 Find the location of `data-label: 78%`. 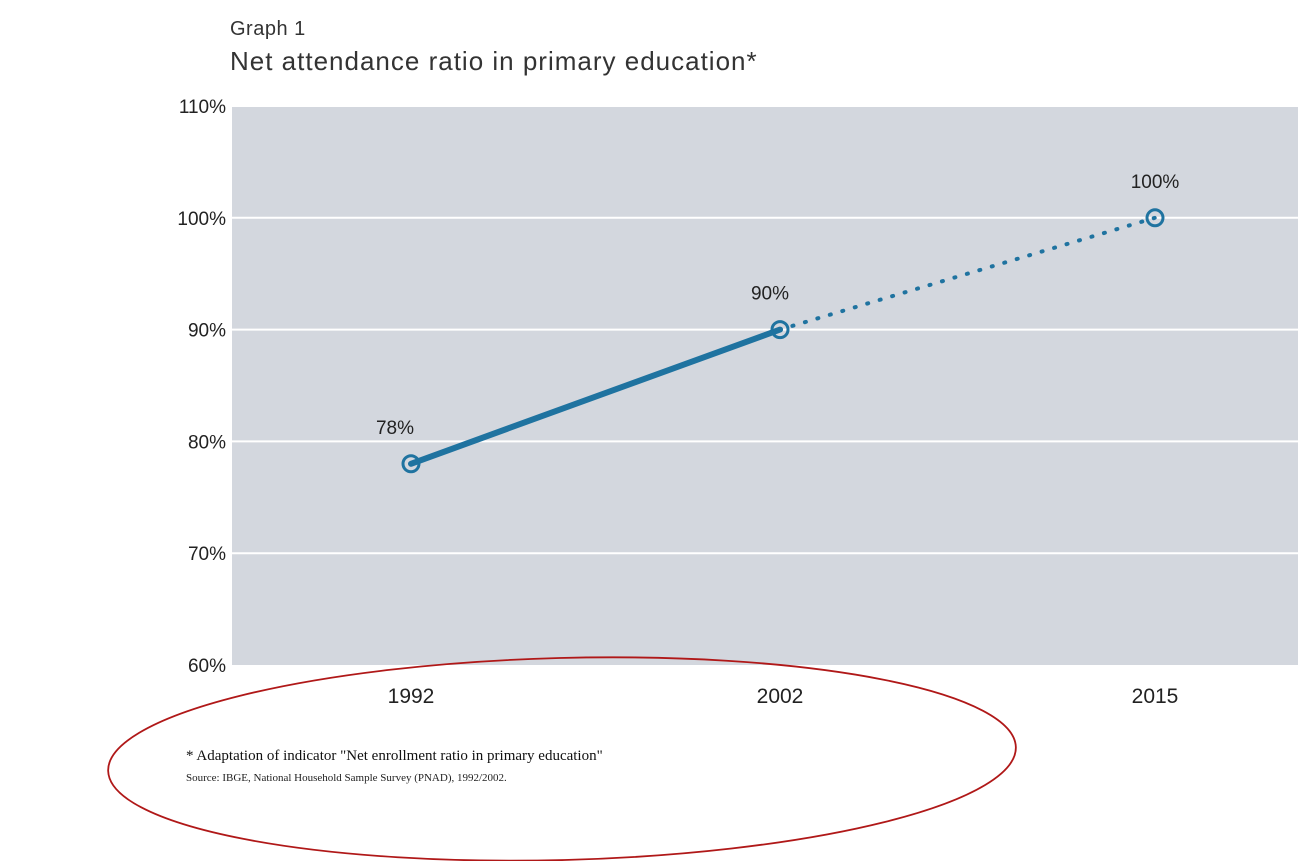

data-label: 78% is located at coordinates (395, 428).